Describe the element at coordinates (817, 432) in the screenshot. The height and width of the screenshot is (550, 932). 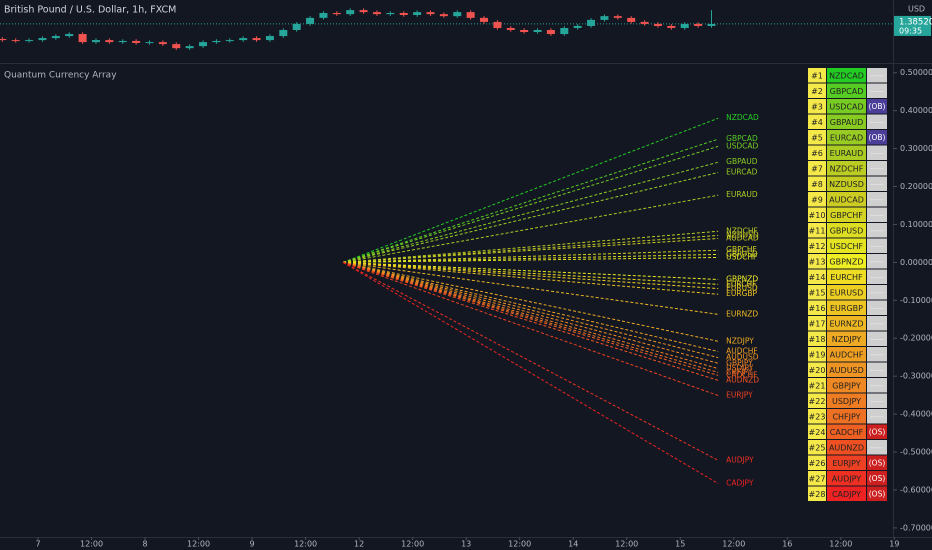
I see `rank-label: #24` at that location.